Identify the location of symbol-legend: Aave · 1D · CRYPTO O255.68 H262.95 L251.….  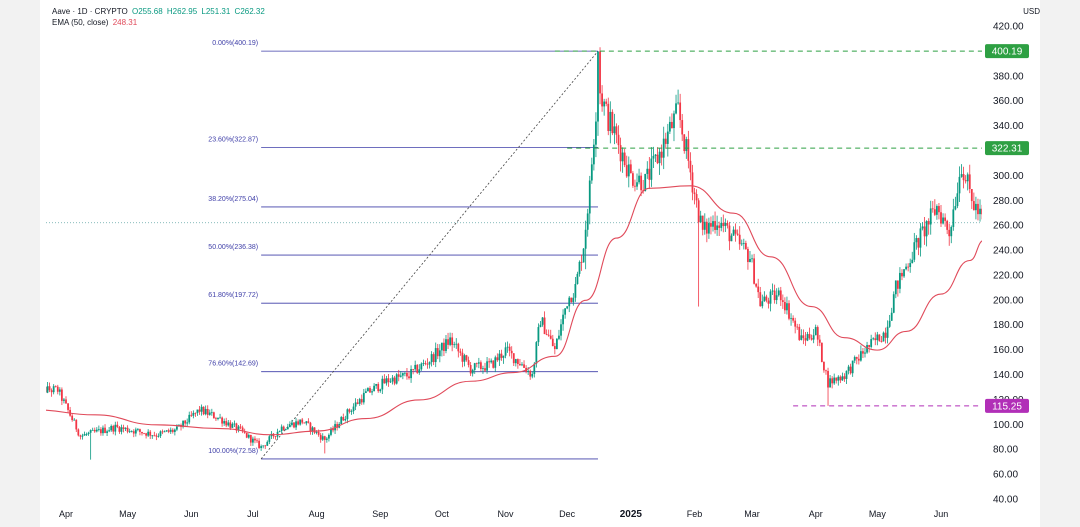
(158, 11).